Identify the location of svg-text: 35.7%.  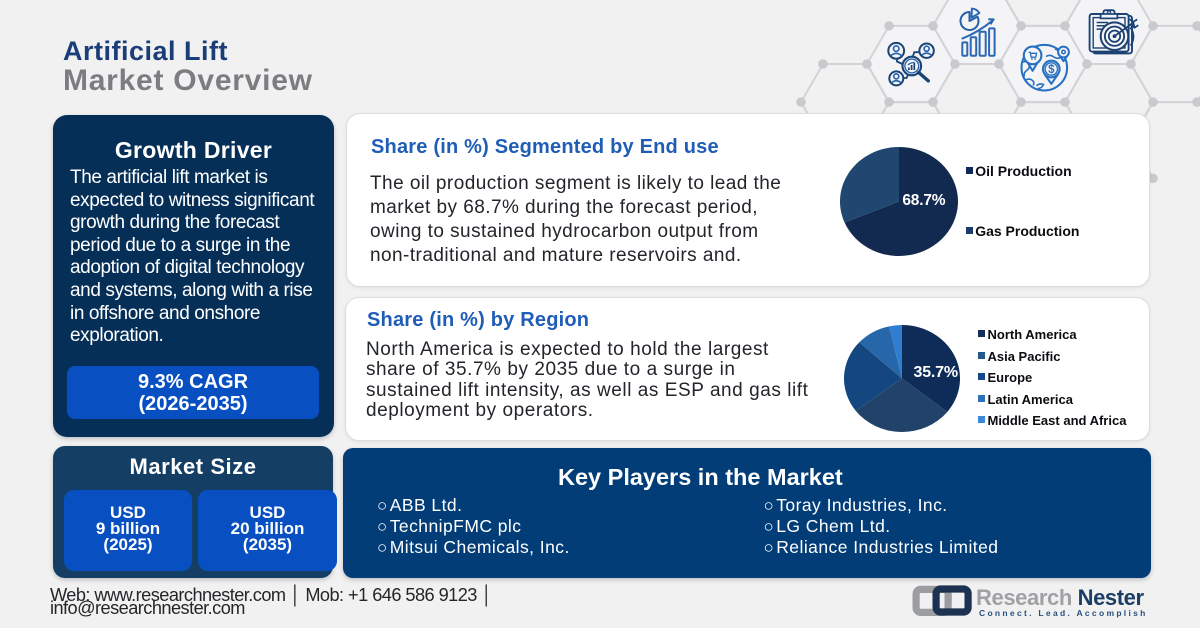
(936, 372).